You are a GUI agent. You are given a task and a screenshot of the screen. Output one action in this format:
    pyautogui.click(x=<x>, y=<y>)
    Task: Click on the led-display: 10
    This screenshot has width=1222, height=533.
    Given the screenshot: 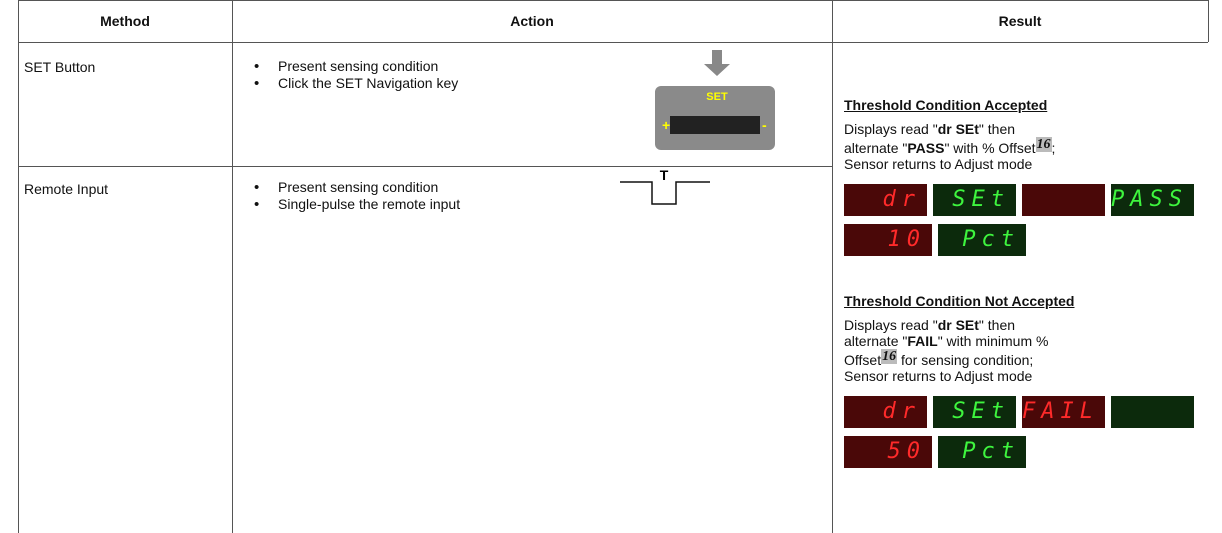 What is the action you would take?
    pyautogui.click(x=888, y=240)
    